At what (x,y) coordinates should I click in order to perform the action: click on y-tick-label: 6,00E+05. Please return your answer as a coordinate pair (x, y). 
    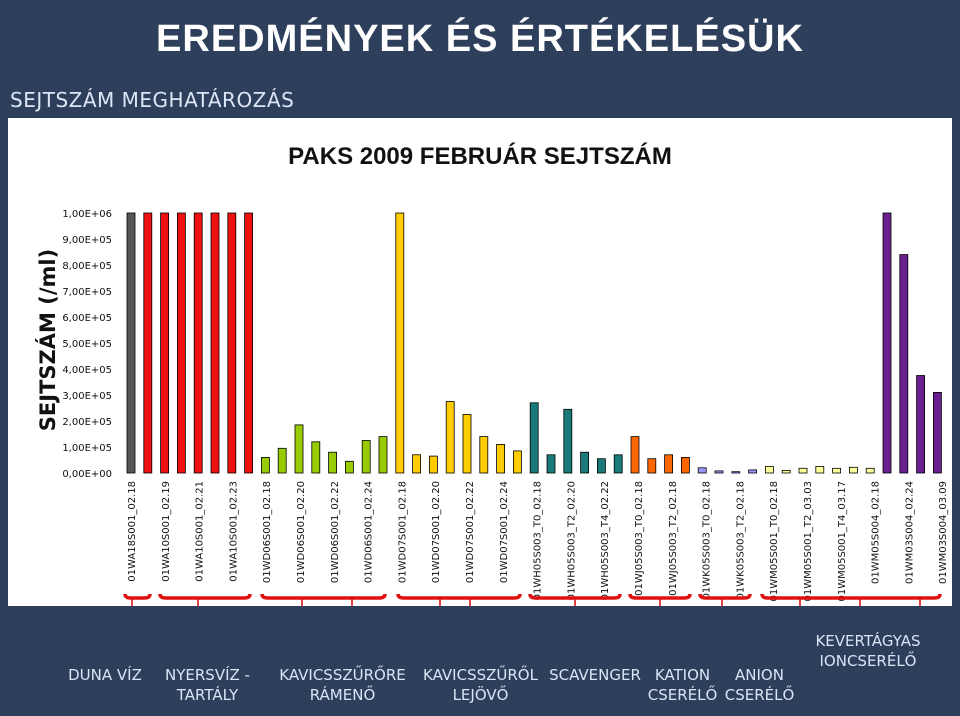
    Looking at the image, I should click on (87, 318).